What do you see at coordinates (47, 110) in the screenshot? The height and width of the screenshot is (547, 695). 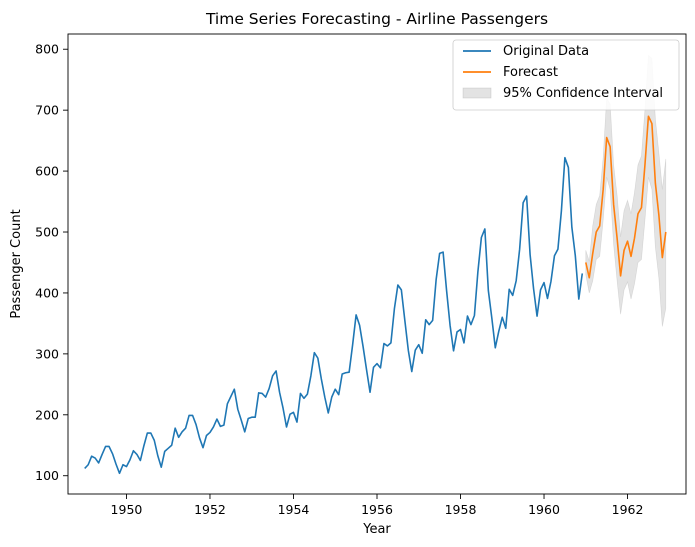 I see `y-tick-label: 700` at bounding box center [47, 110].